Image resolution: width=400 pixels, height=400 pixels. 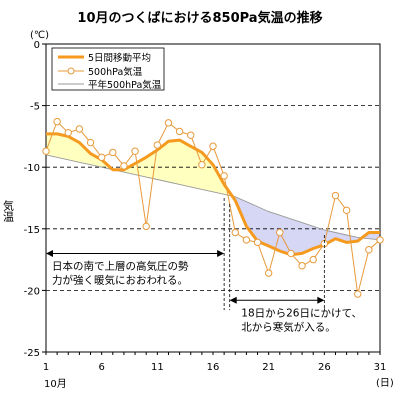 What do you see at coordinates (101, 367) in the screenshot?
I see `x-tick-label: 6` at bounding box center [101, 367].